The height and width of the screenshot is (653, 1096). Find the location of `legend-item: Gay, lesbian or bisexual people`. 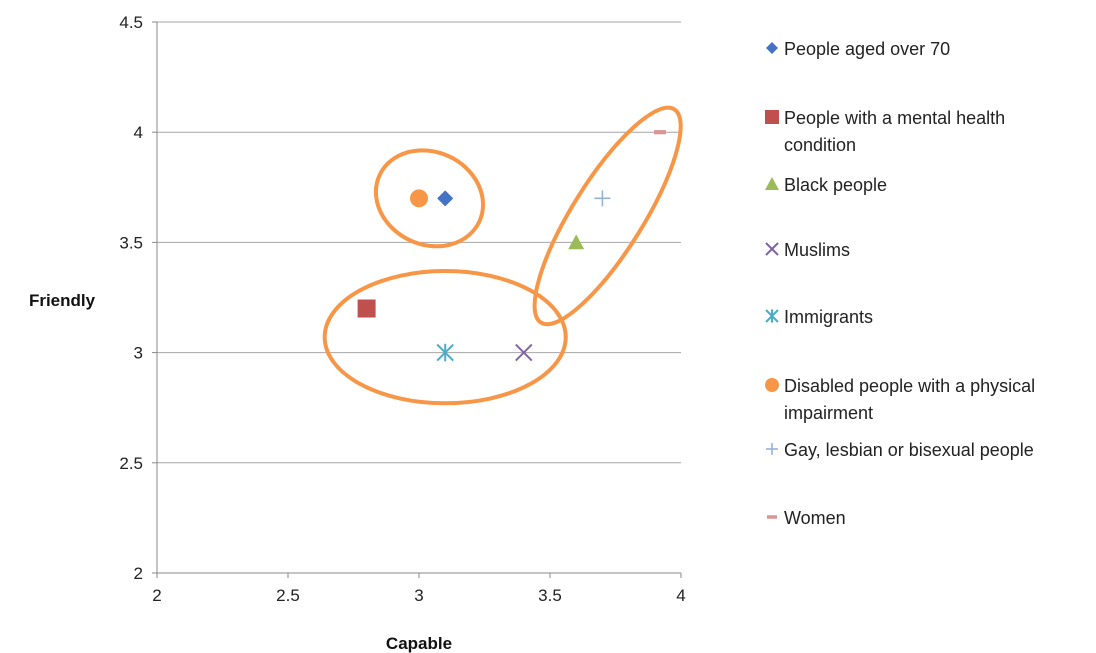

legend-item: Gay, lesbian or bisexual people is located at coordinates (900, 450).